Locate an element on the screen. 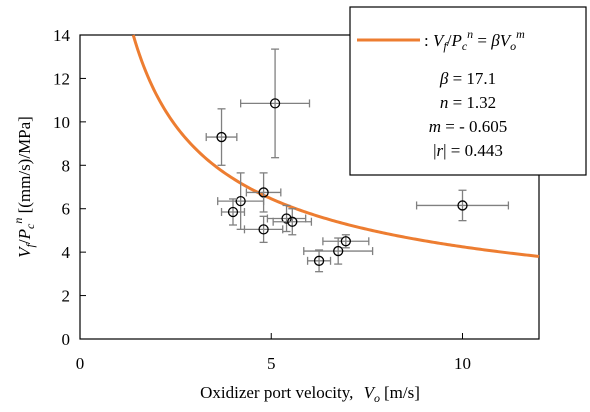  x-axis-title: Oxidizer port velocity, Vo [m/s] is located at coordinates (310, 394).